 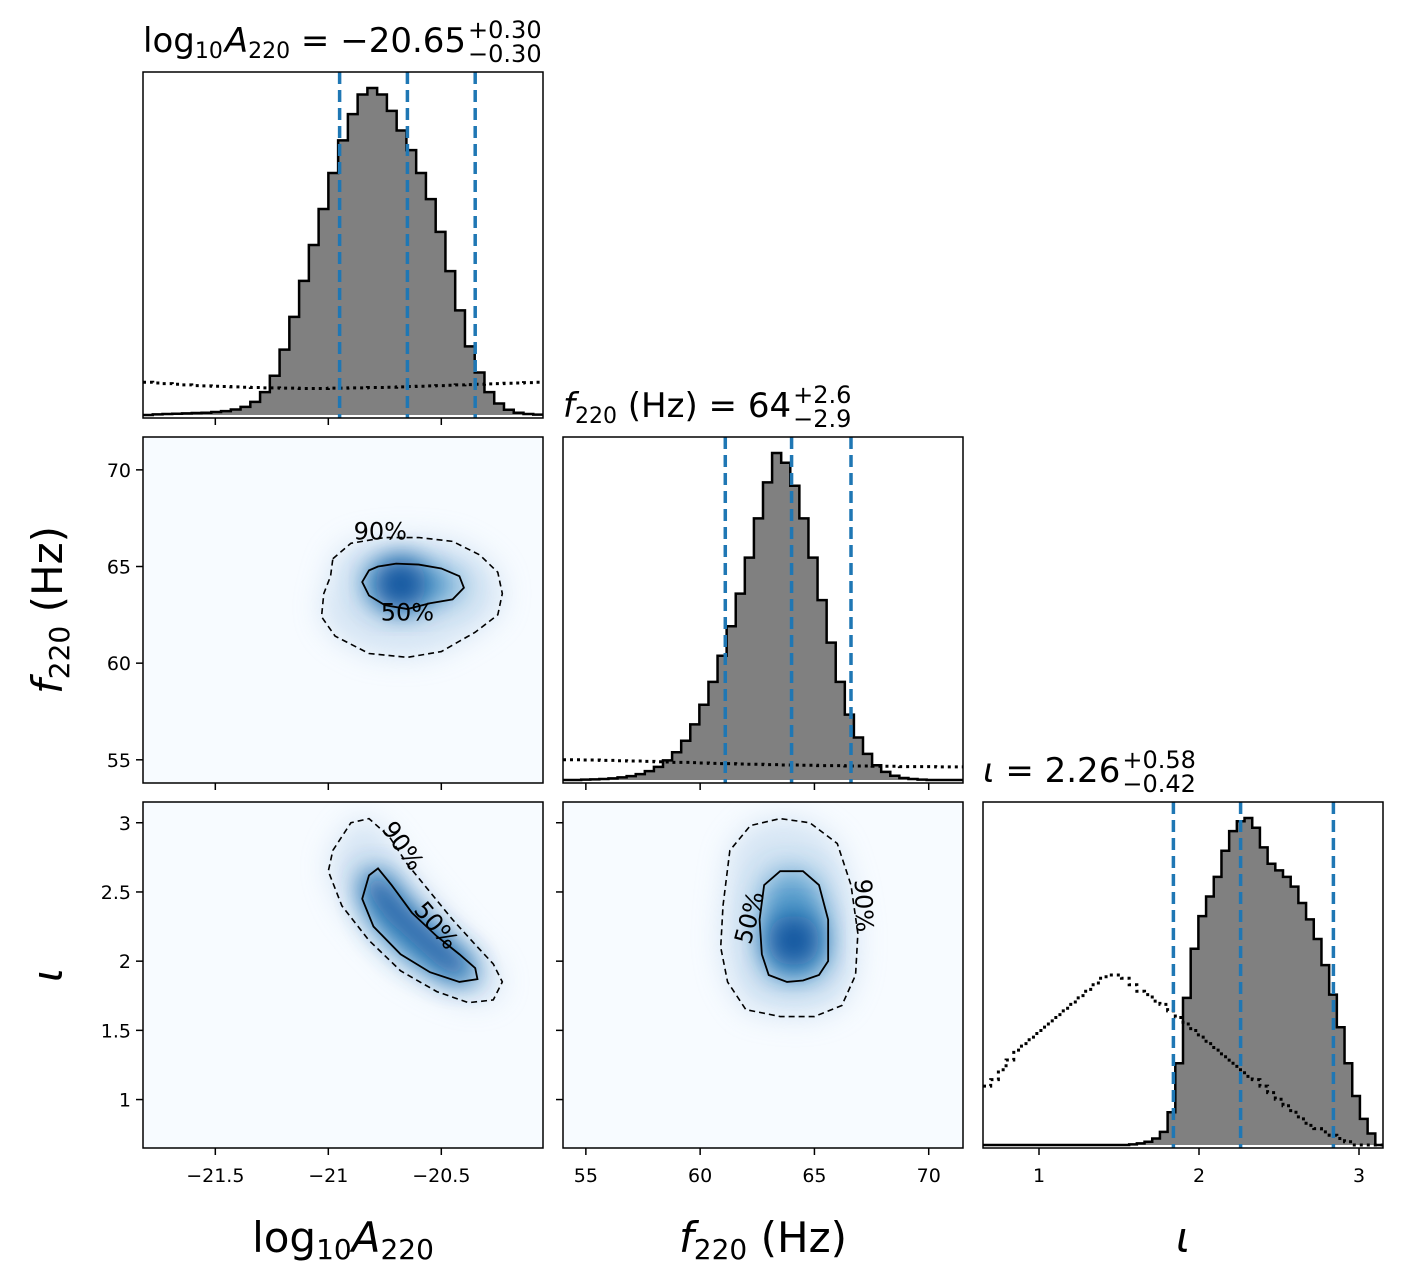 What do you see at coordinates (864, 905) in the screenshot?
I see `joint-2-1-contour-90-label: 90%` at bounding box center [864, 905].